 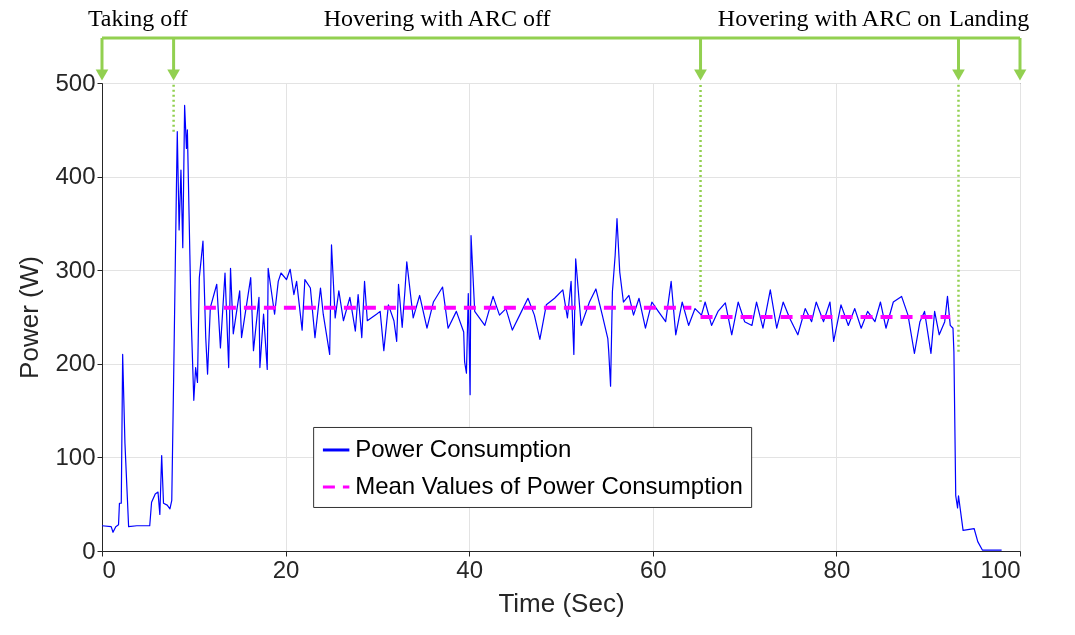 What do you see at coordinates (75, 176) in the screenshot?
I see `y-tick-label: 400` at bounding box center [75, 176].